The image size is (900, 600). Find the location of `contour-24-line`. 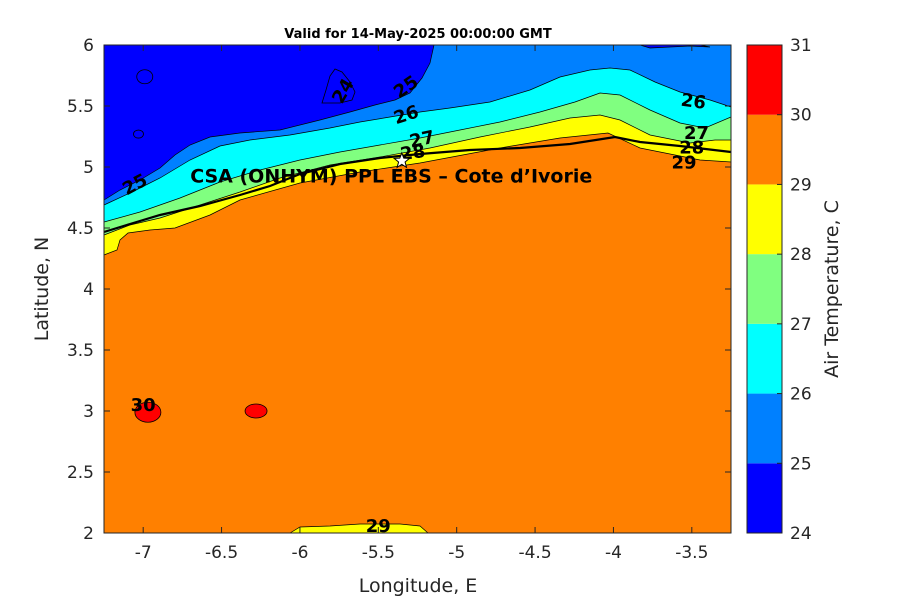

contour-24-line is located at coordinates (338, 86).